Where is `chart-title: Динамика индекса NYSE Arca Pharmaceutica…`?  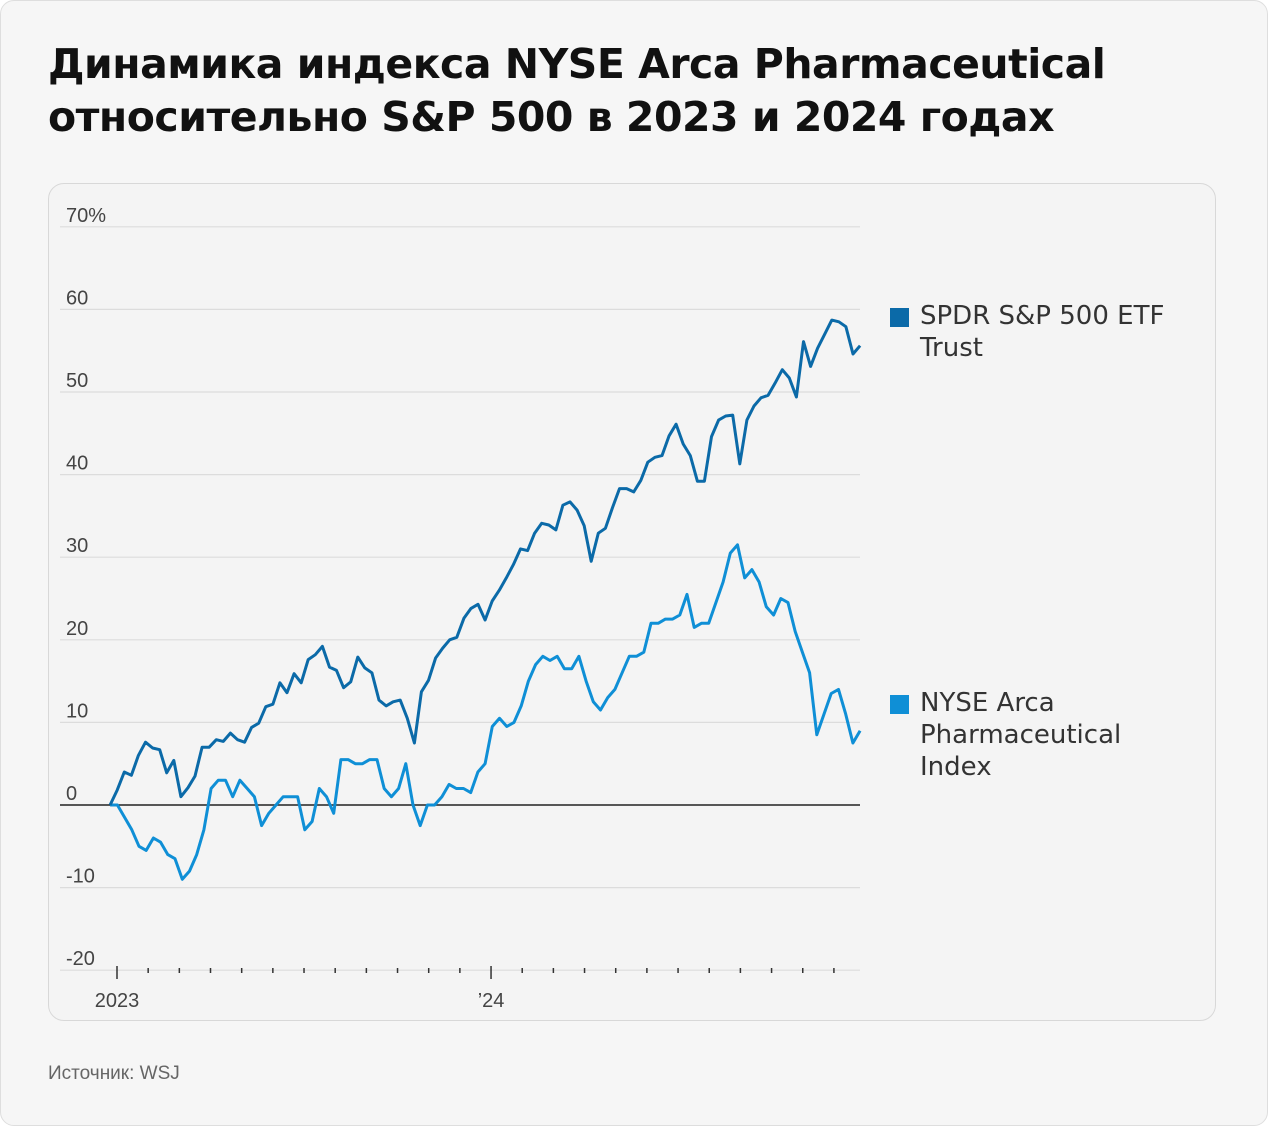
chart-title: Динамика индекса NYSE Arca Pharmaceutica… is located at coordinates (577, 90).